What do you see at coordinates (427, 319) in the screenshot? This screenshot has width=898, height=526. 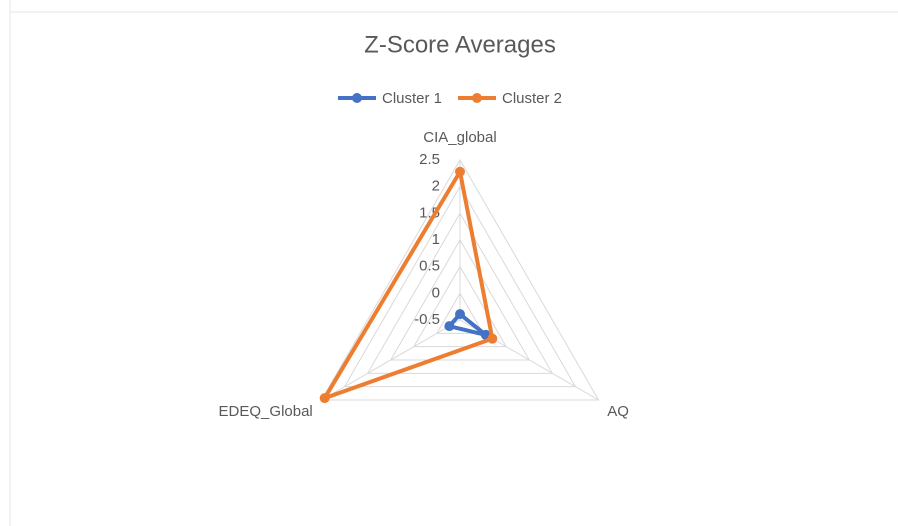 I see `r-tick-label: -0.5` at bounding box center [427, 319].